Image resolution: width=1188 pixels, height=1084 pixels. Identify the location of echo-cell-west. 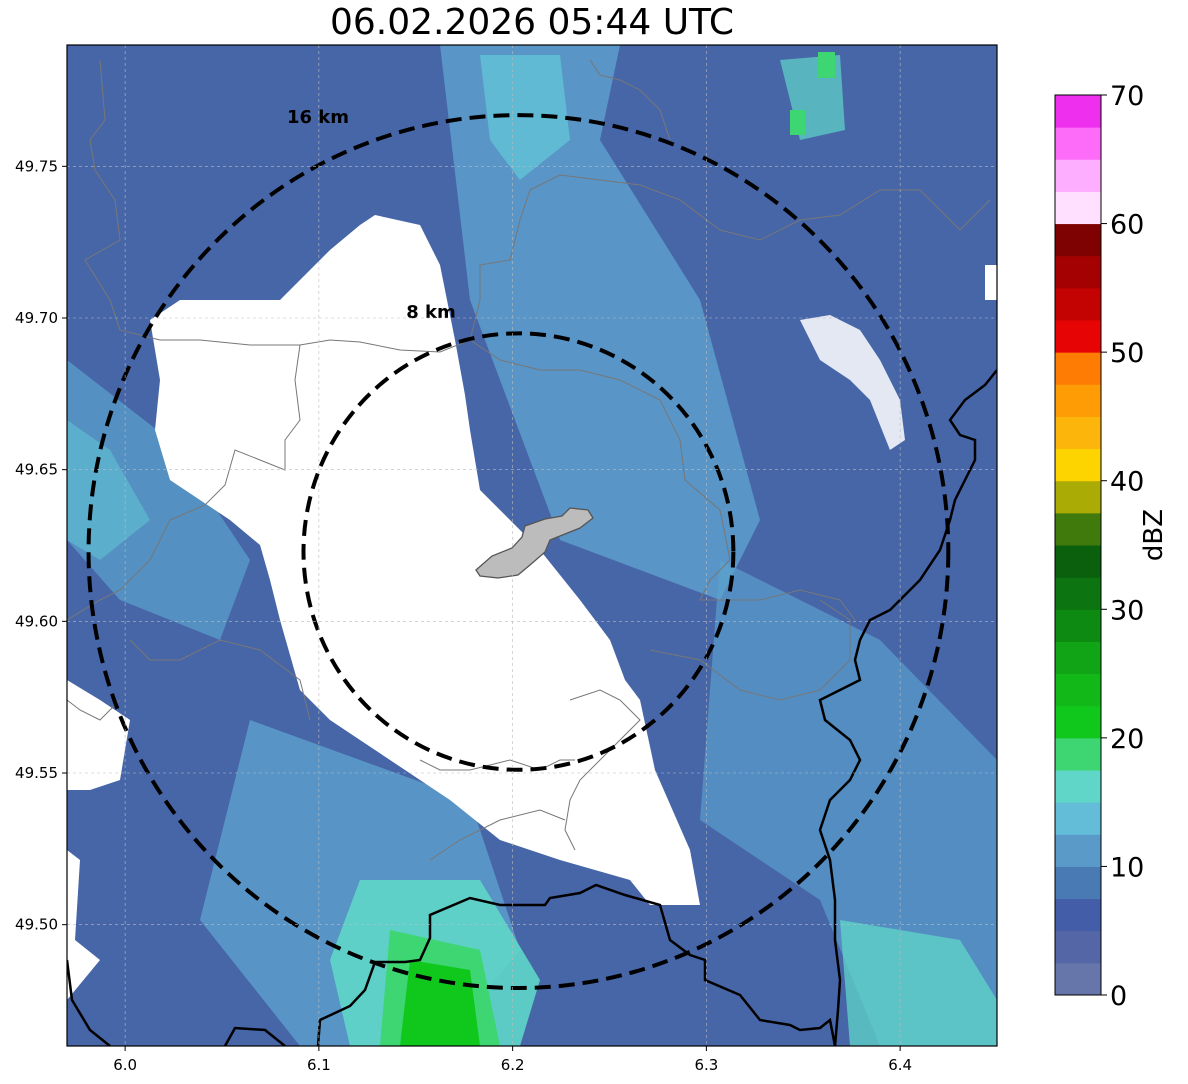
(108, 490).